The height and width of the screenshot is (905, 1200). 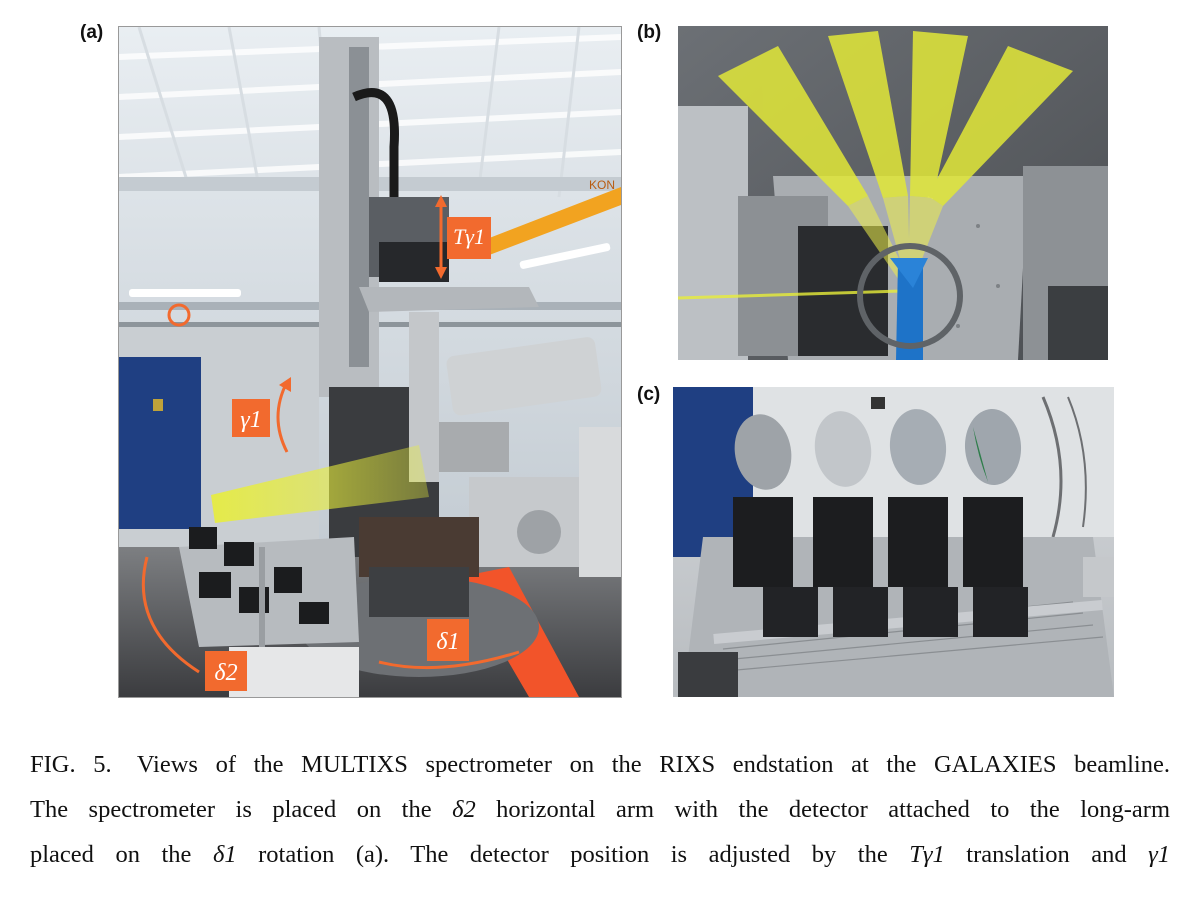 I want to click on delta1-symbol: δ1, so click(x=224, y=854).